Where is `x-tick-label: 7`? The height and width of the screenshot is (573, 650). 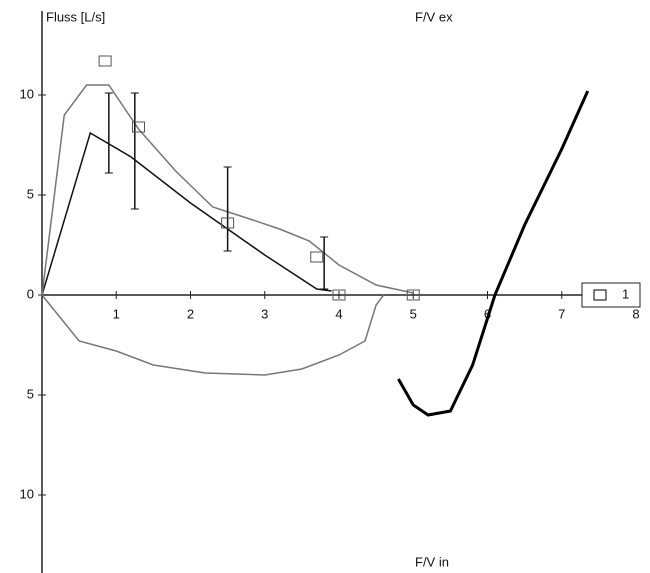
x-tick-label: 7 is located at coordinates (561, 313).